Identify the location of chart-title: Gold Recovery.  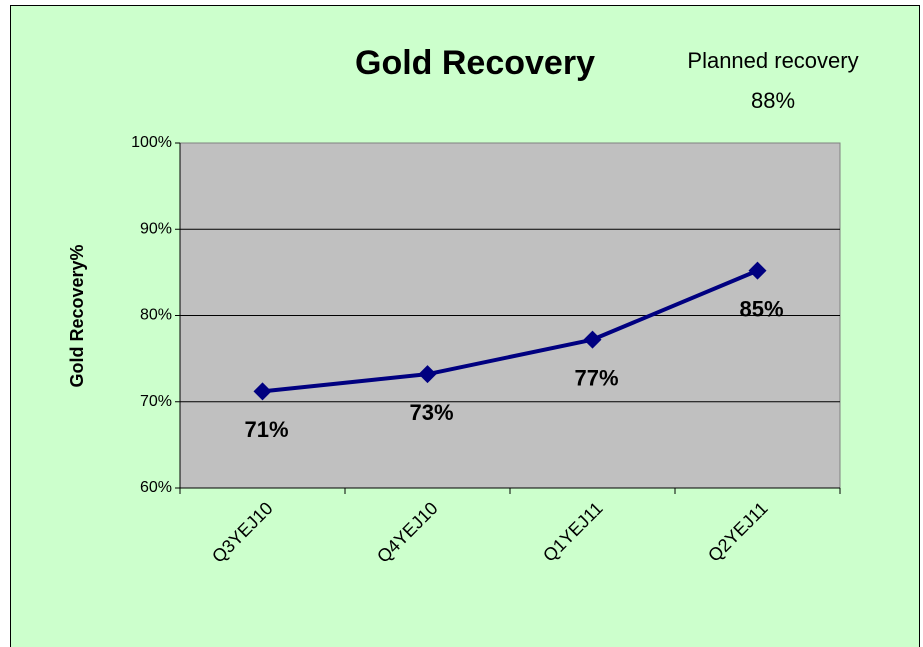
(475, 63).